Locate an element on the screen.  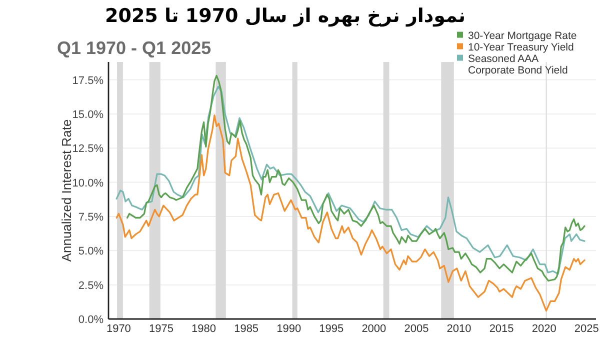
x-tick-label: 2015 is located at coordinates (501, 329).